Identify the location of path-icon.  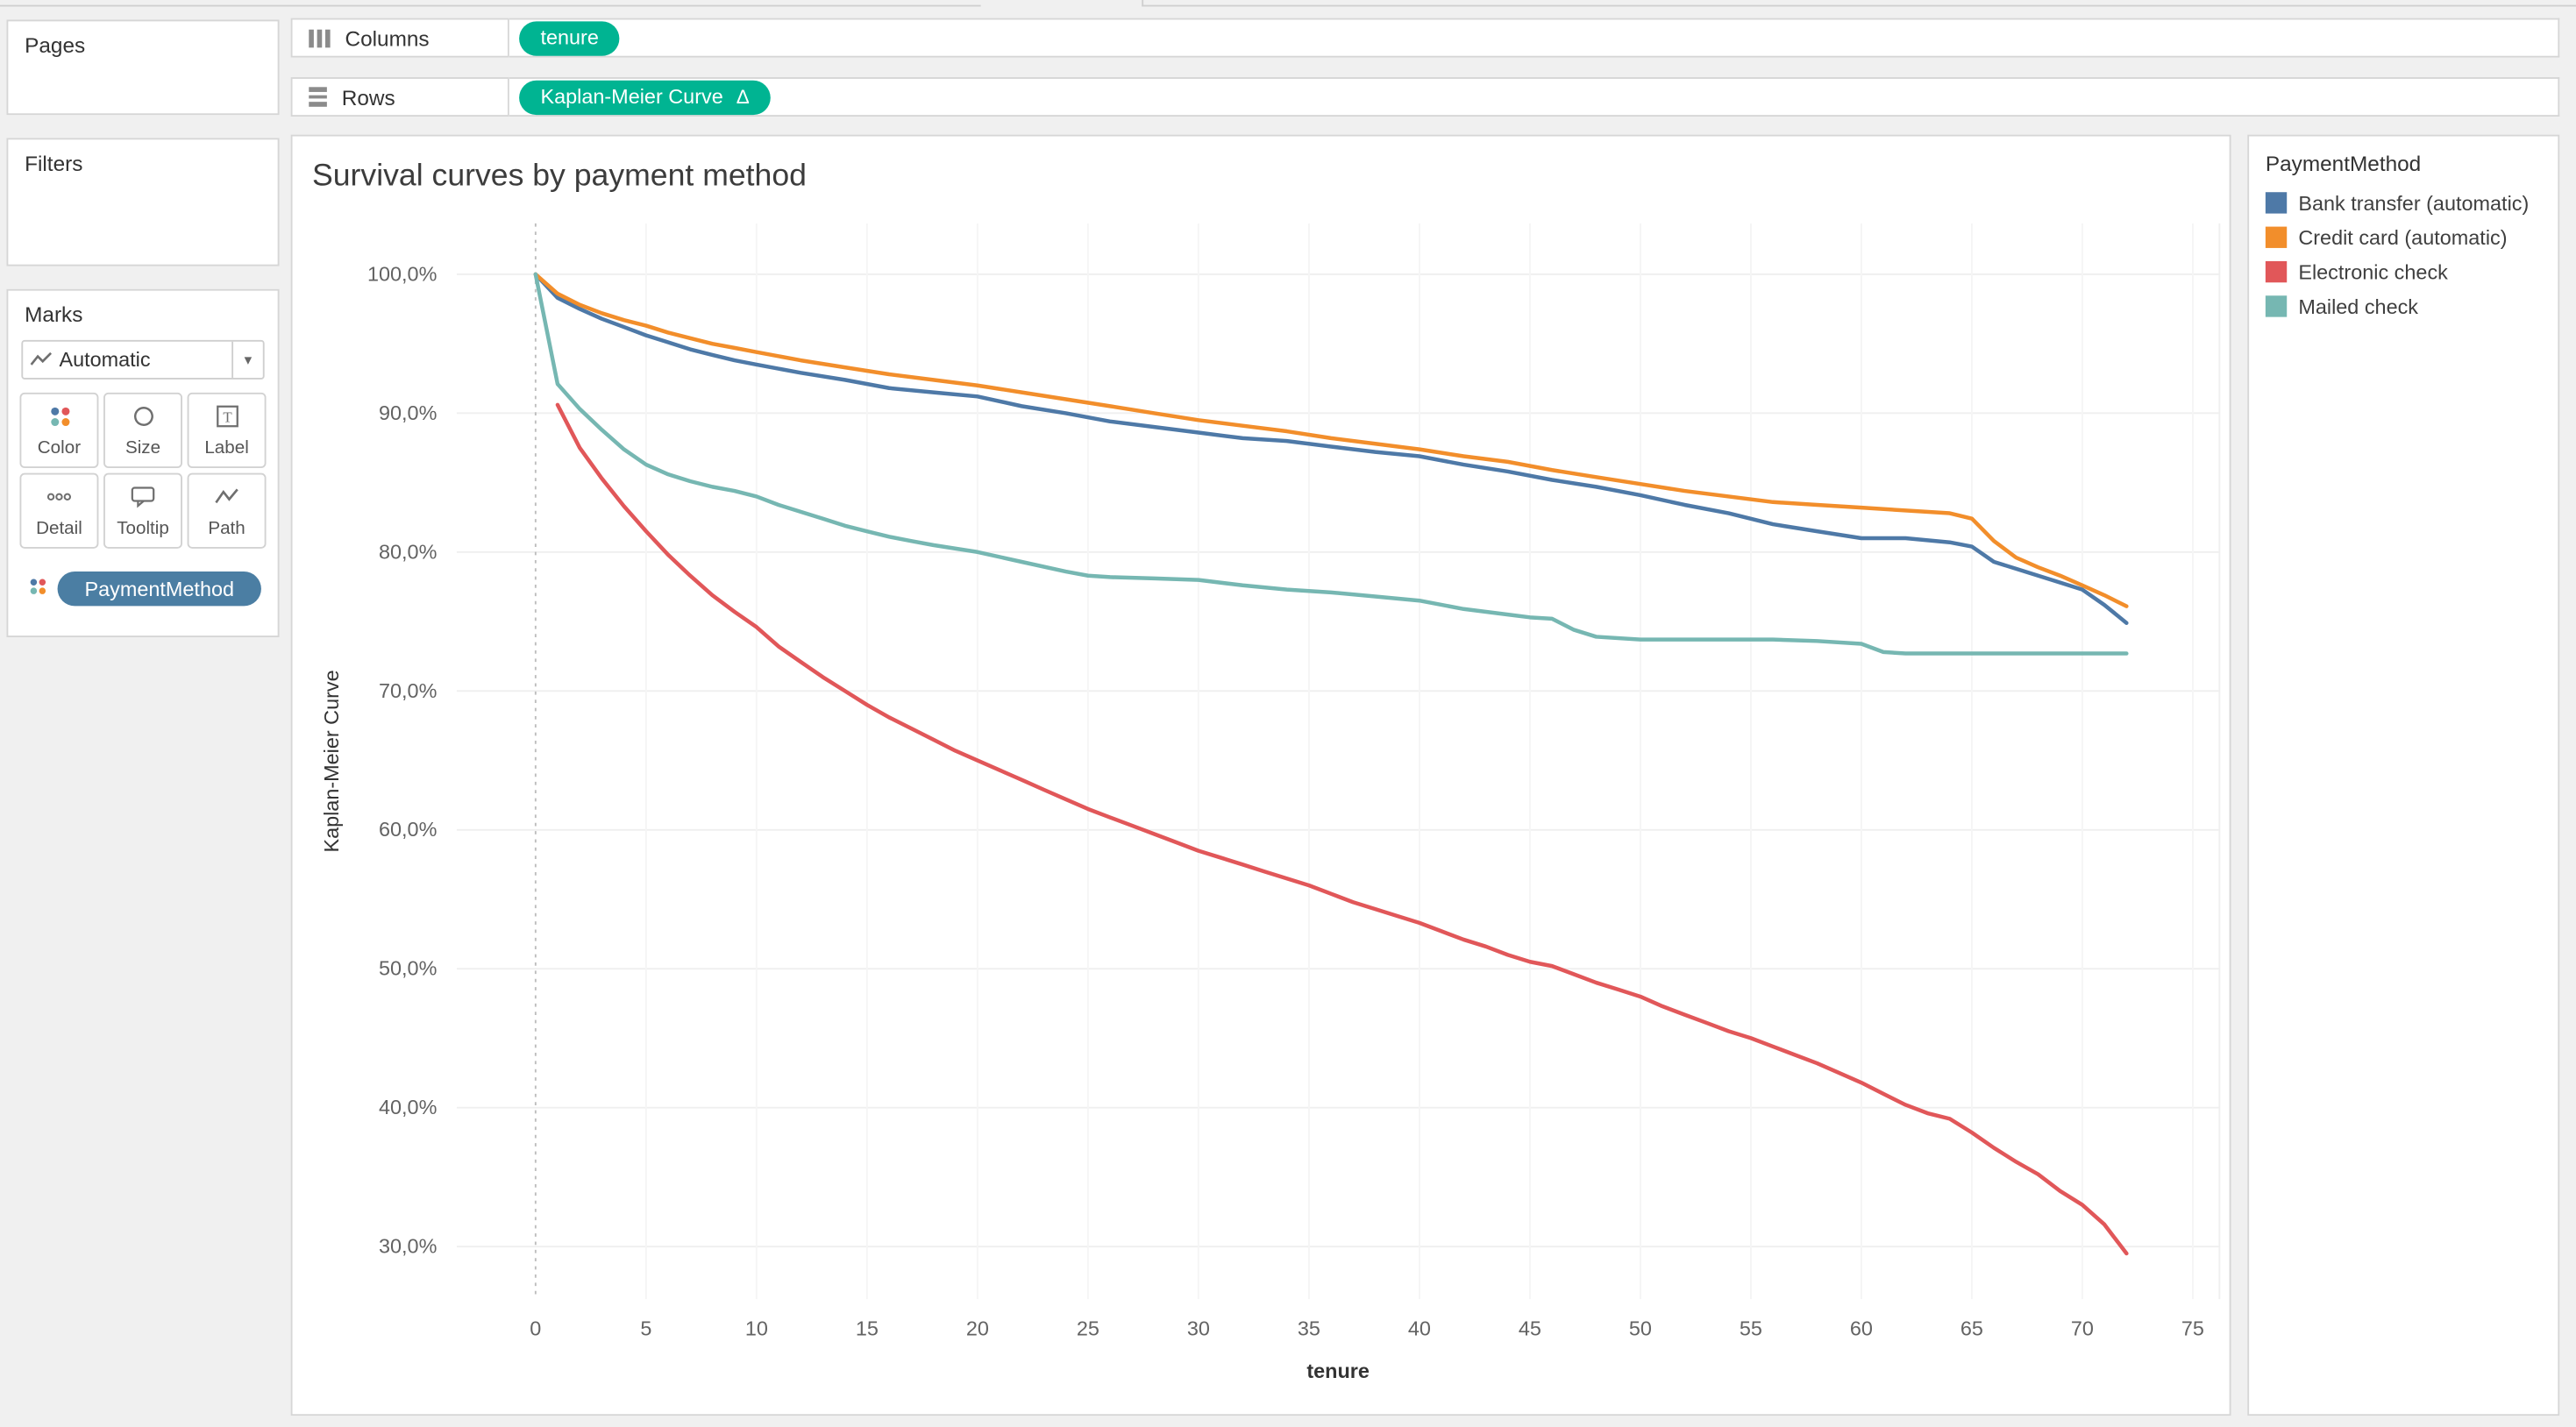
(227, 499).